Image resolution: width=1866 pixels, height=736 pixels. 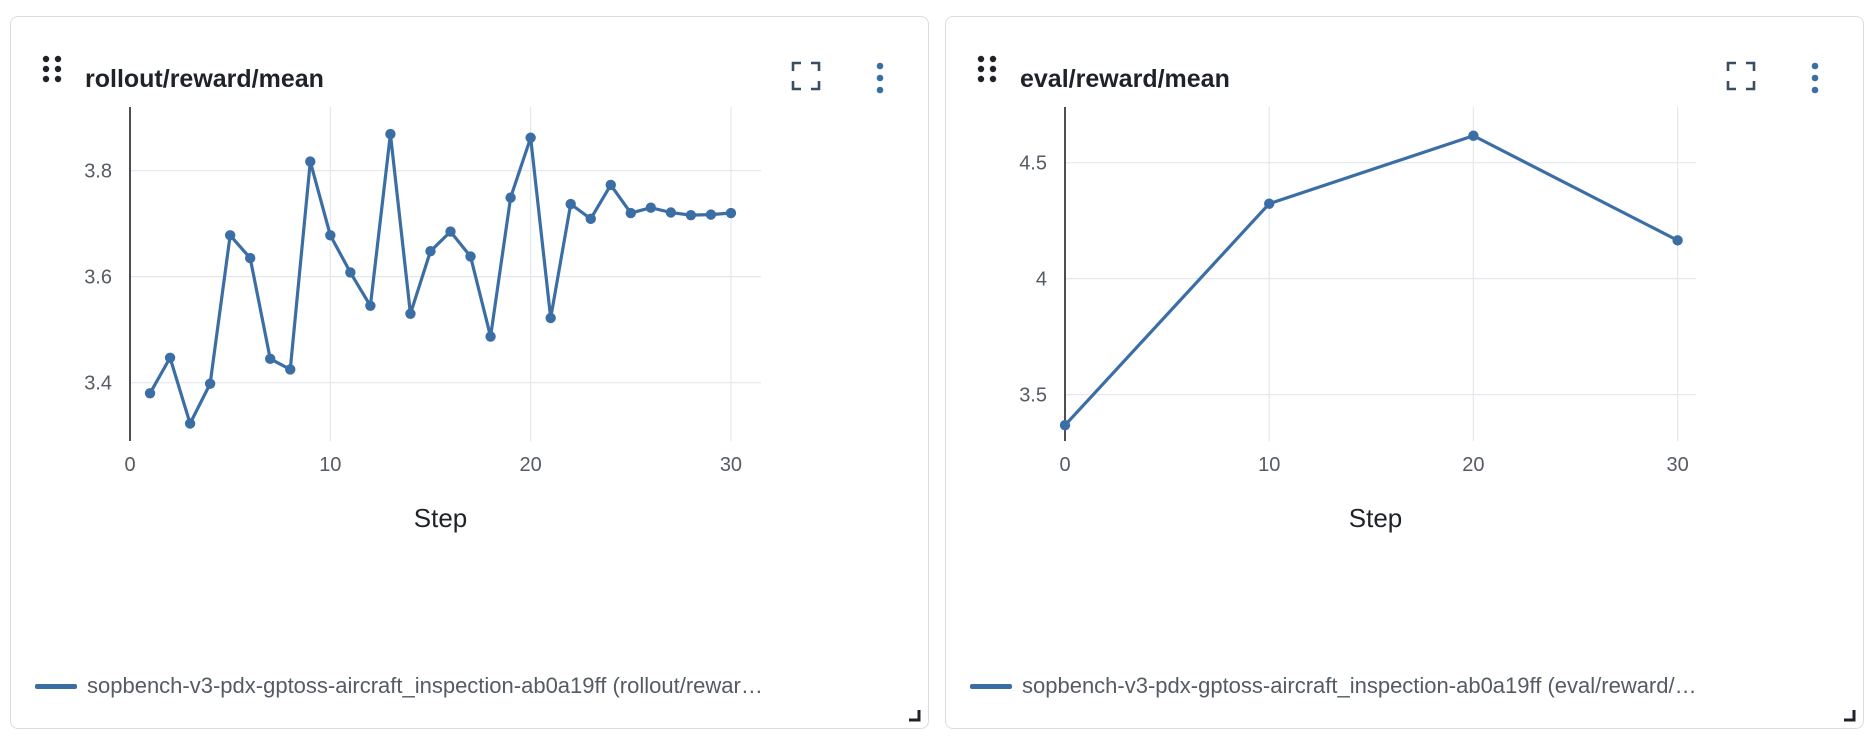 I want to click on y-tick-label: 3.6, so click(x=98, y=278).